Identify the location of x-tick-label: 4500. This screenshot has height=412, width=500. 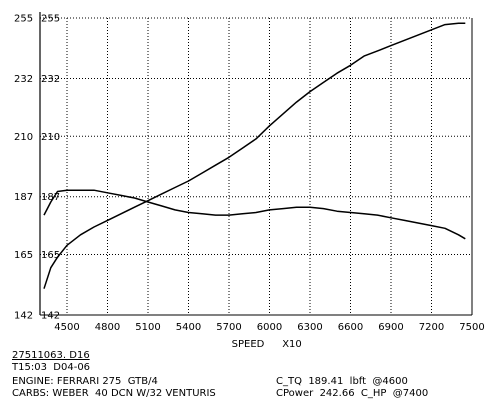
(66, 327).